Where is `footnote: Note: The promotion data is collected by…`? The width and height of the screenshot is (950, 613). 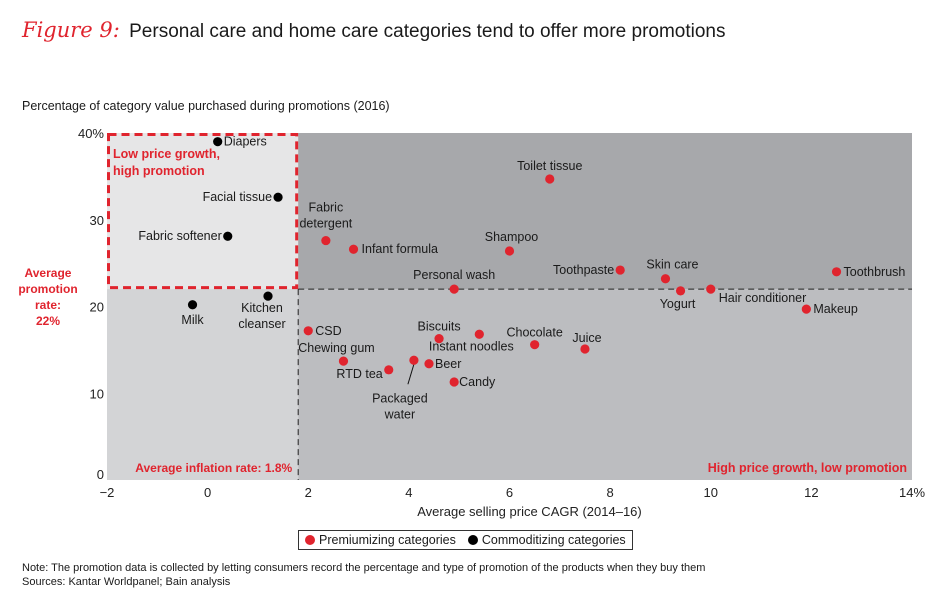 footnote: Note: The promotion data is collected by… is located at coordinates (363, 575).